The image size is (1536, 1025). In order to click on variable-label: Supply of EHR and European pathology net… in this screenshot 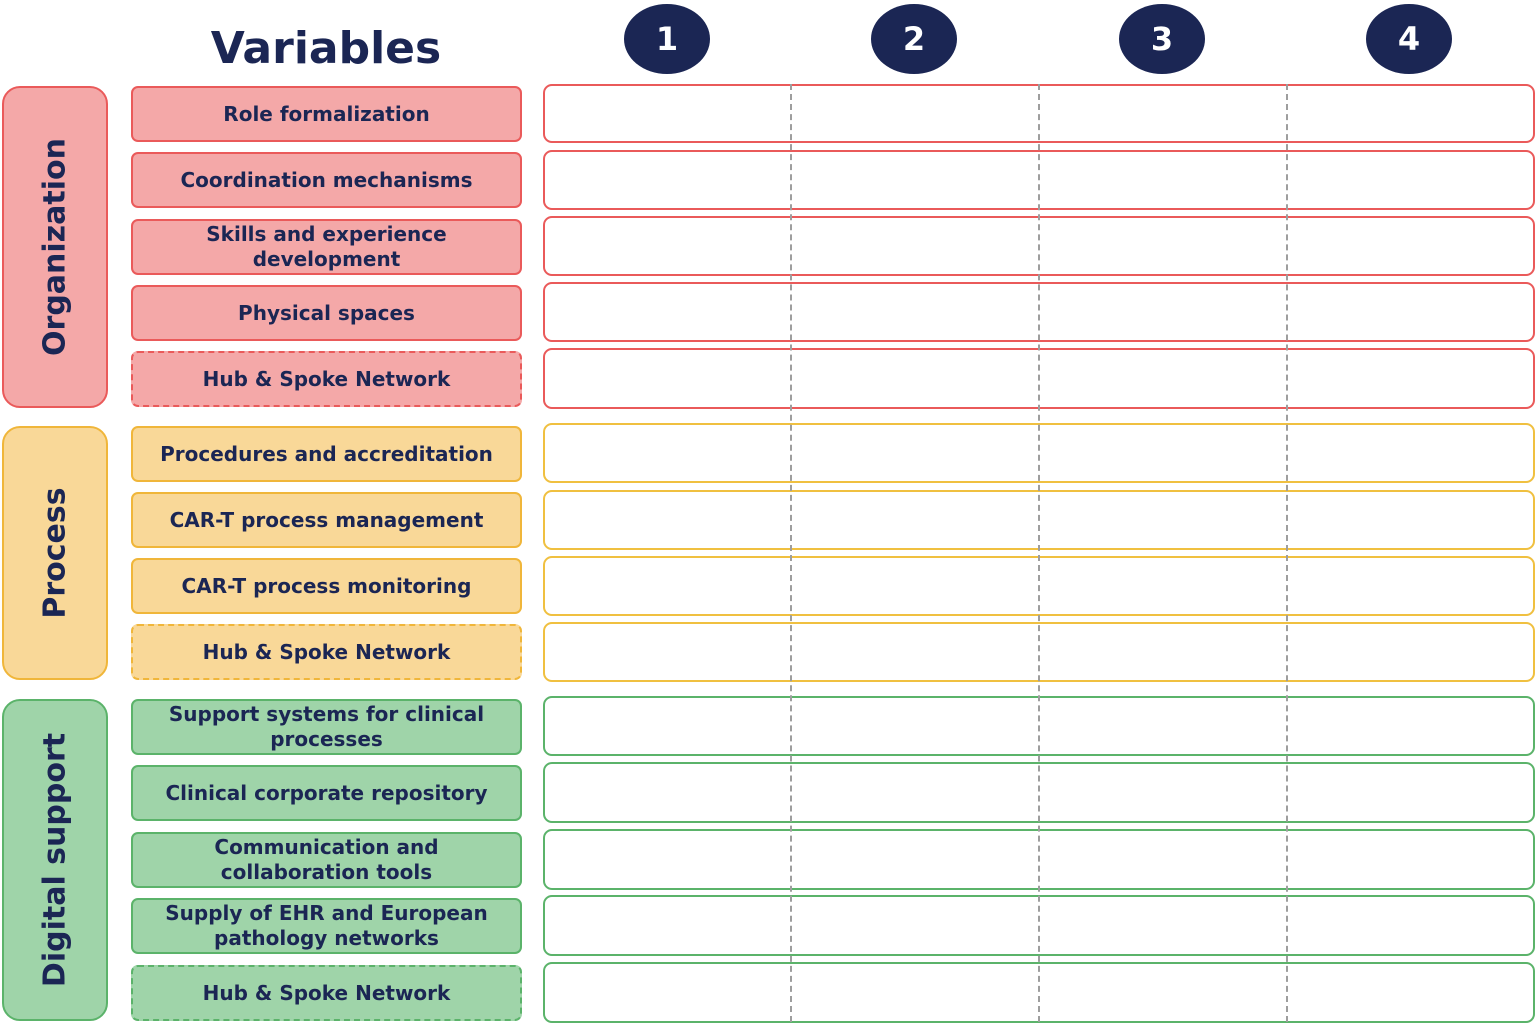, I will do `click(326, 925)`.